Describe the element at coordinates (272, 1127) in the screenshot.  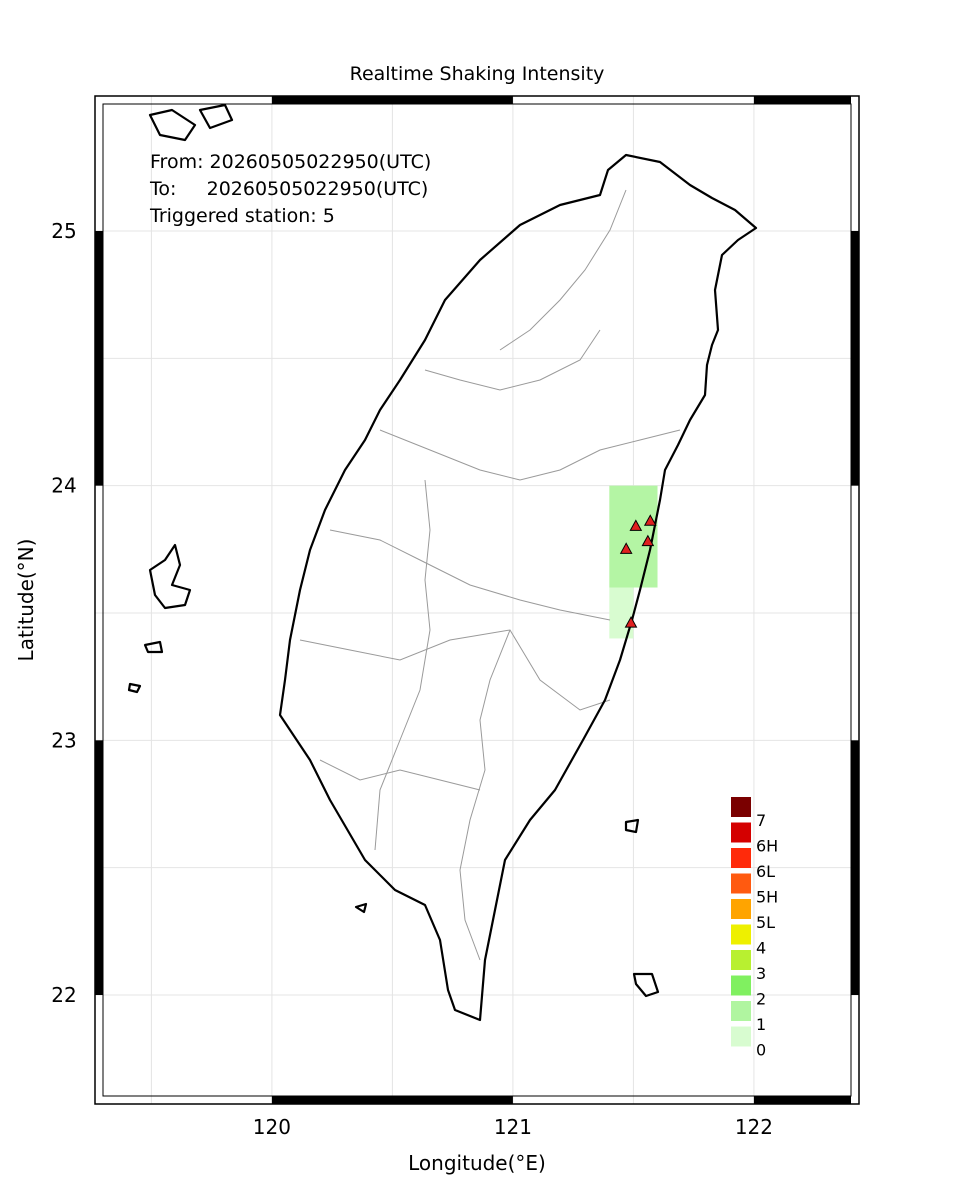
I see `x-tick-label: 120` at that location.